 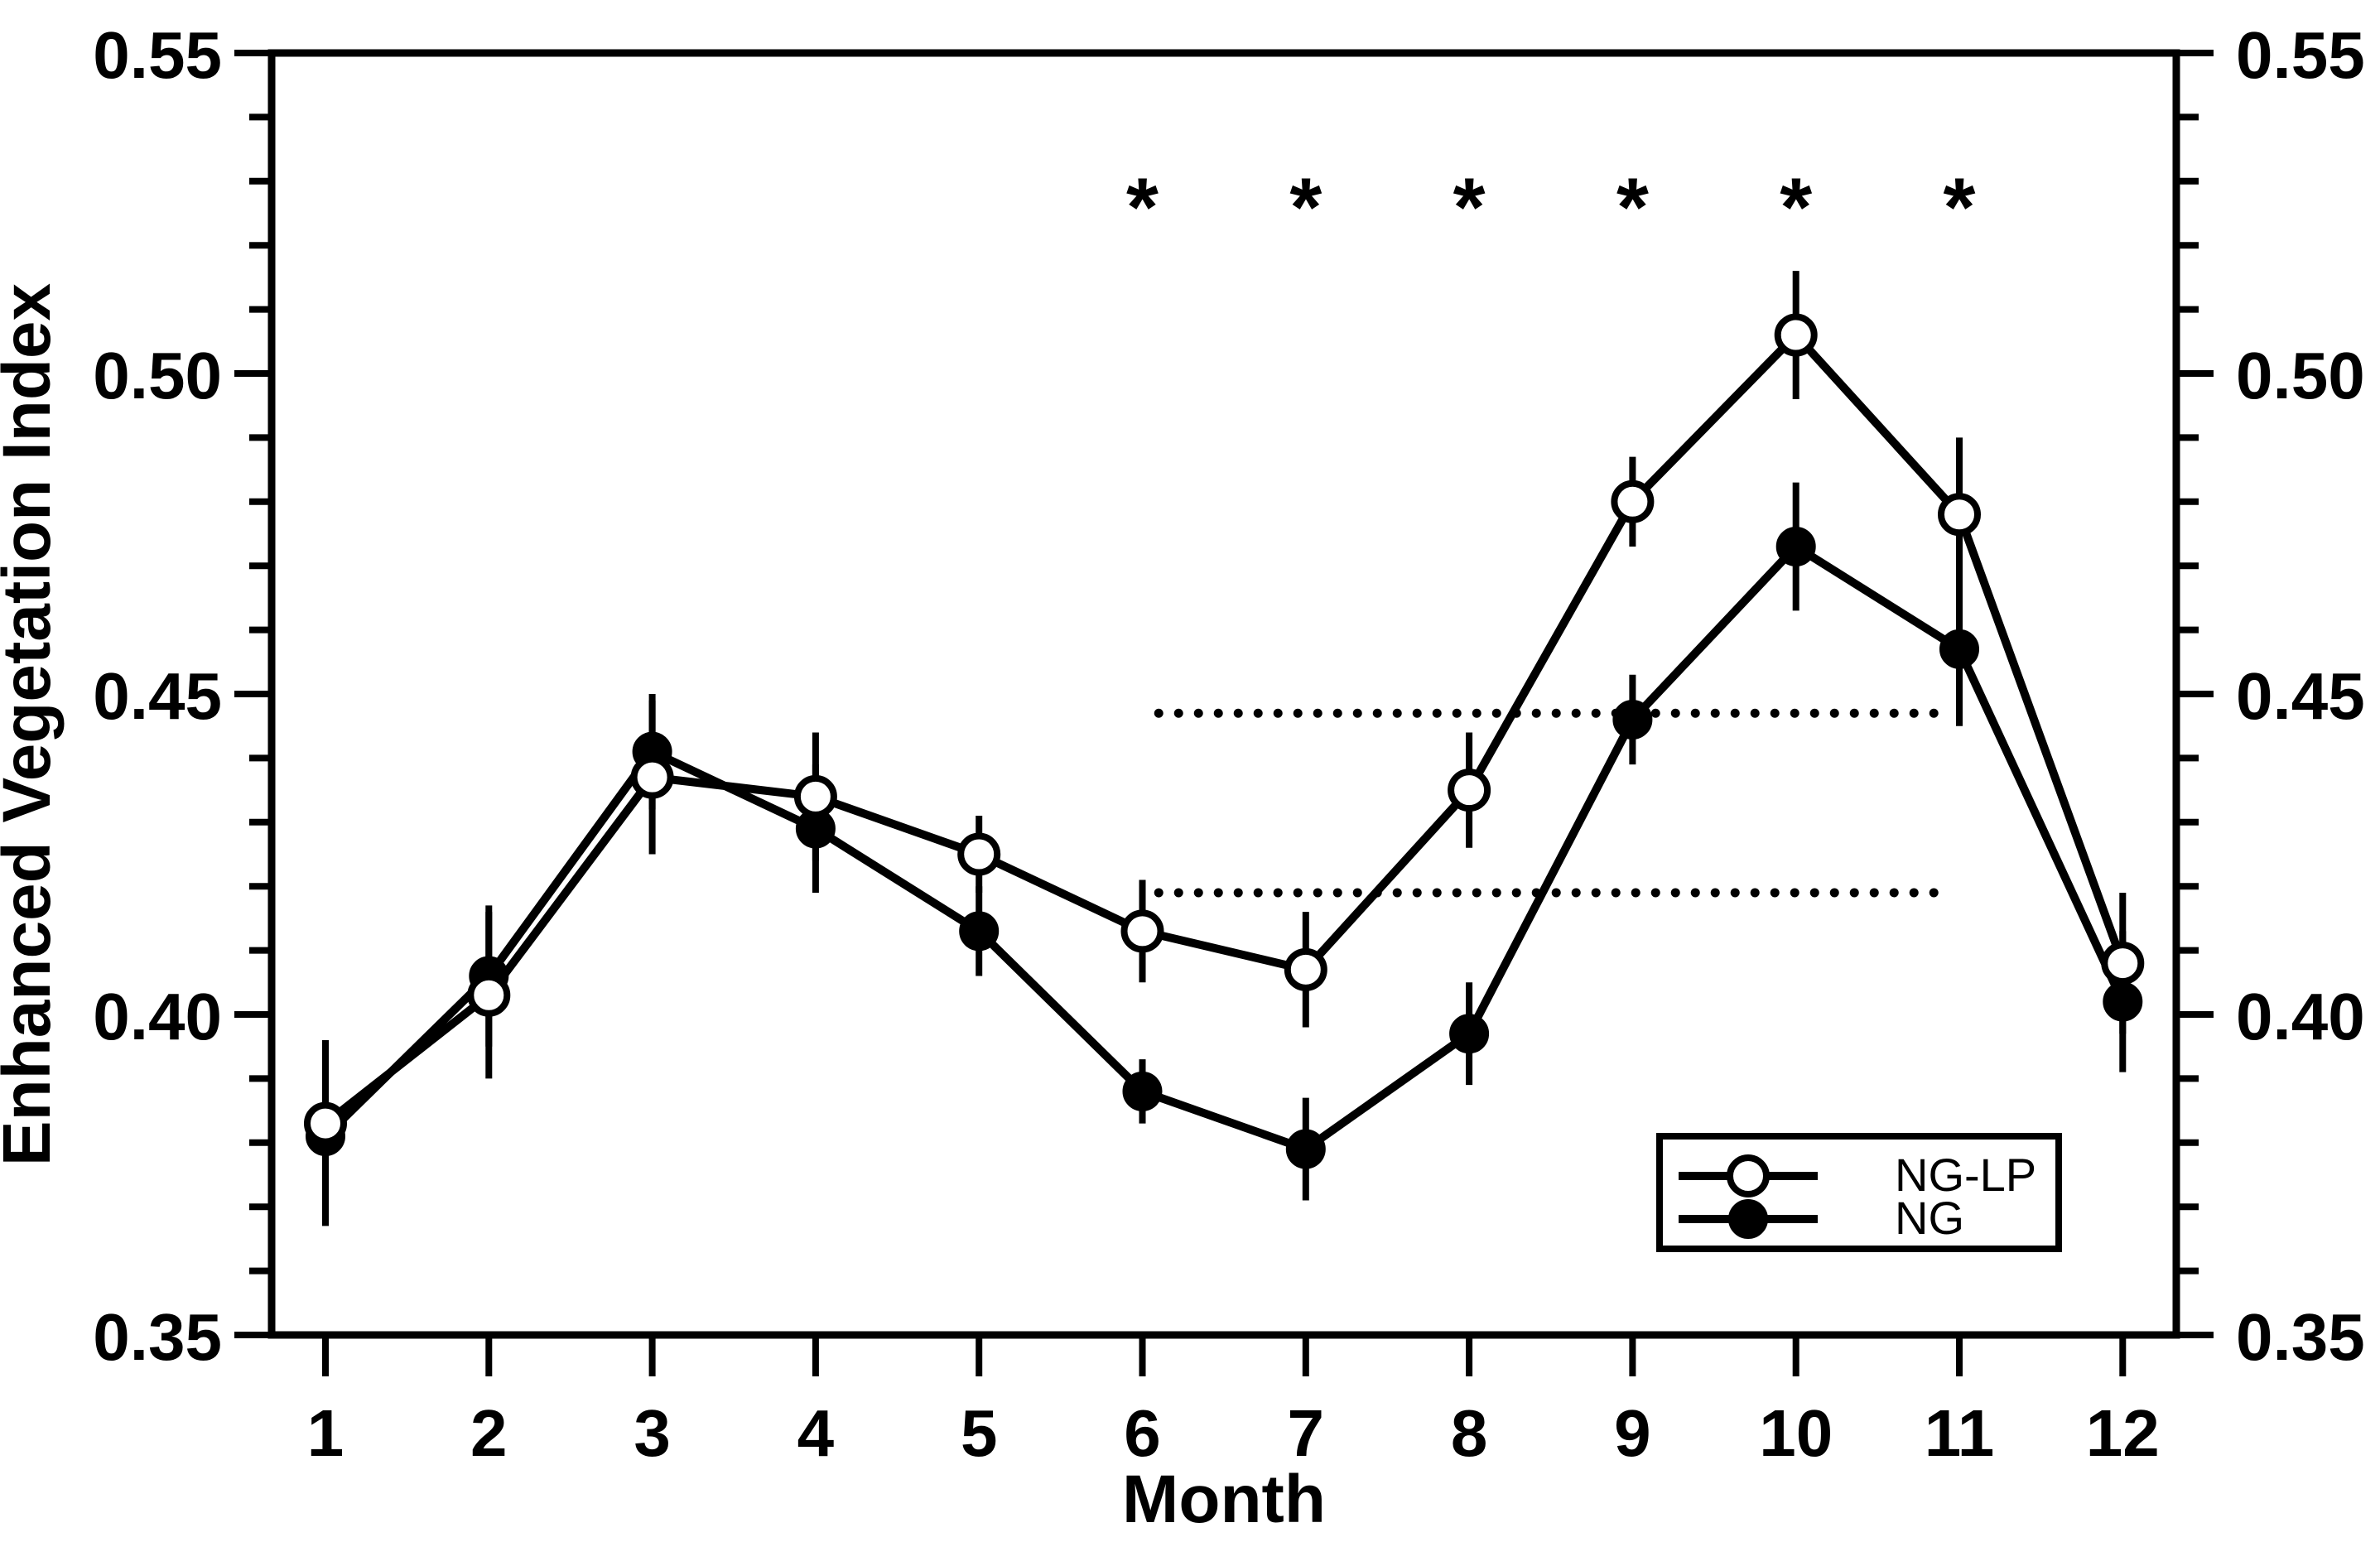 What do you see at coordinates (1960, 207) in the screenshot?
I see `significance-asterisk-month-11: *` at bounding box center [1960, 207].